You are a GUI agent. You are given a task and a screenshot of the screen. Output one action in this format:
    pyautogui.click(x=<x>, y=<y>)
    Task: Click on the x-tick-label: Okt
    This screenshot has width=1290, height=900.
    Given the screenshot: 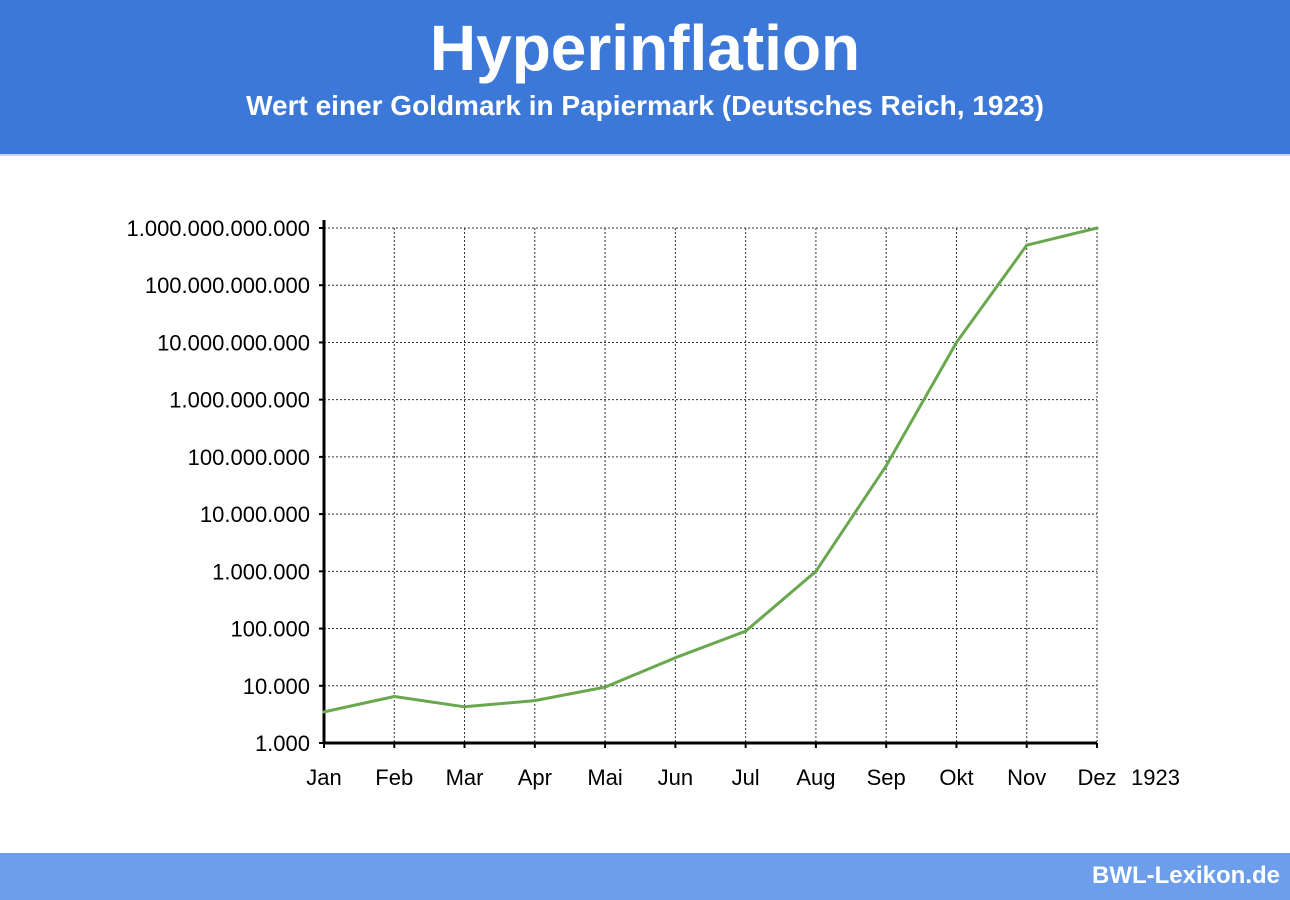 What is the action you would take?
    pyautogui.click(x=956, y=777)
    